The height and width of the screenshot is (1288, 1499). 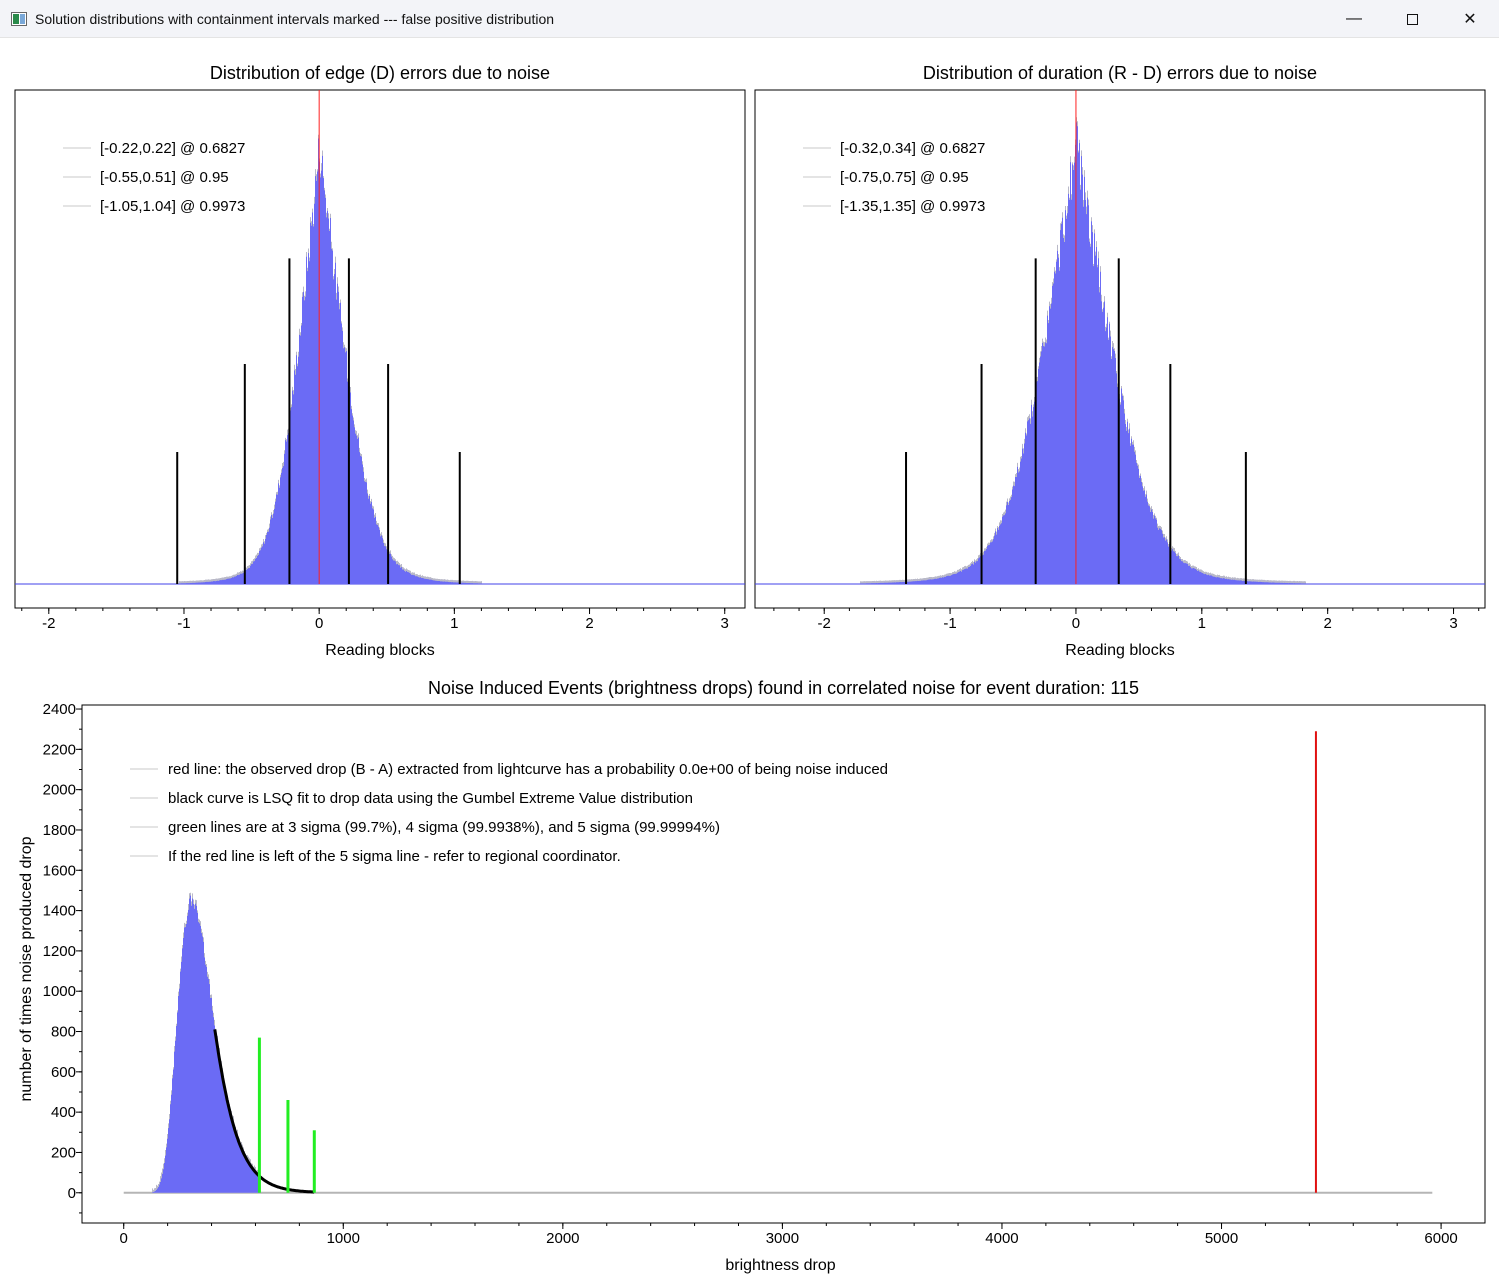 I want to click on minimize-button: —, so click(x=1354, y=19).